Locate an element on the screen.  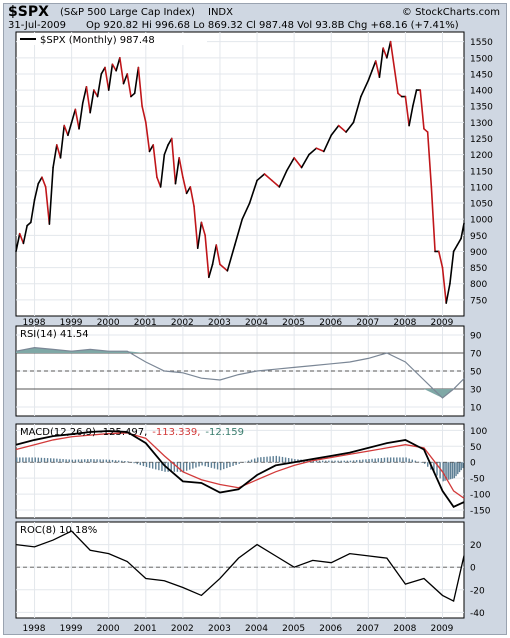
y-tick-label: -20 is located at coordinates (477, 591).